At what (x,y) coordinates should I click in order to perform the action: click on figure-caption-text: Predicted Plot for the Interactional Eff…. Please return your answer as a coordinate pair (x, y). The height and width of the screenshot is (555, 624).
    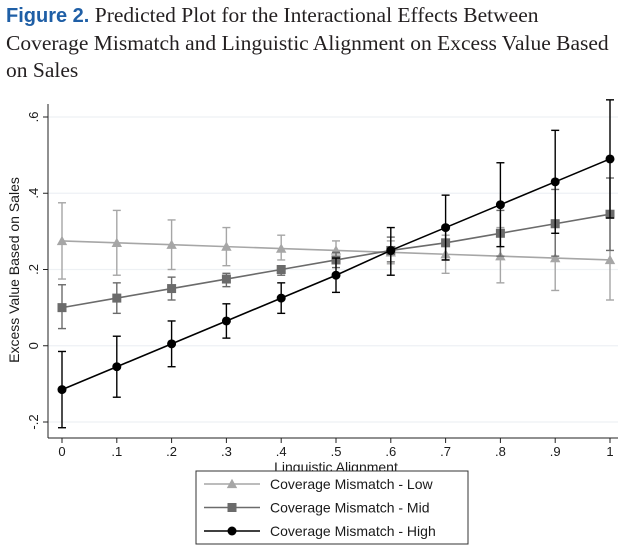
    Looking at the image, I should click on (307, 42).